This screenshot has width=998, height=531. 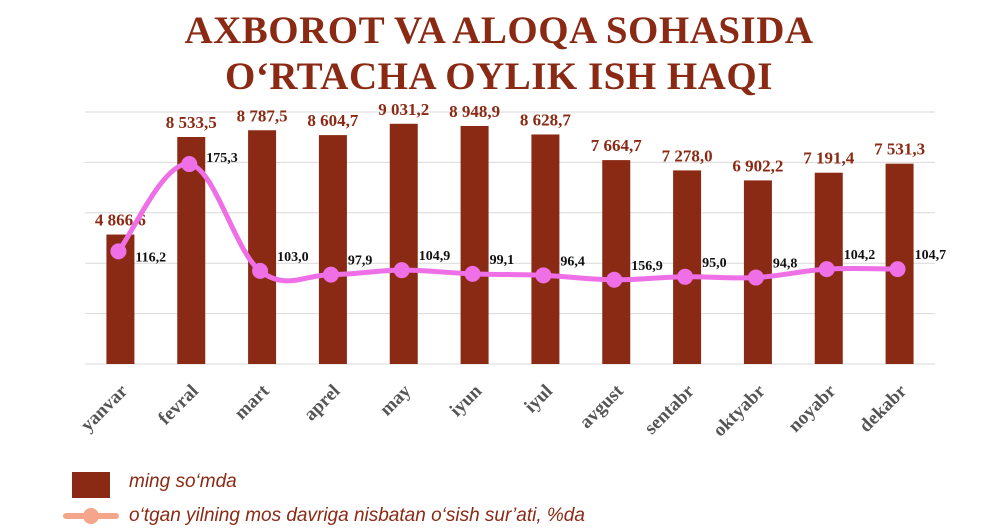 I want to click on legend-line-marker, so click(x=91, y=516).